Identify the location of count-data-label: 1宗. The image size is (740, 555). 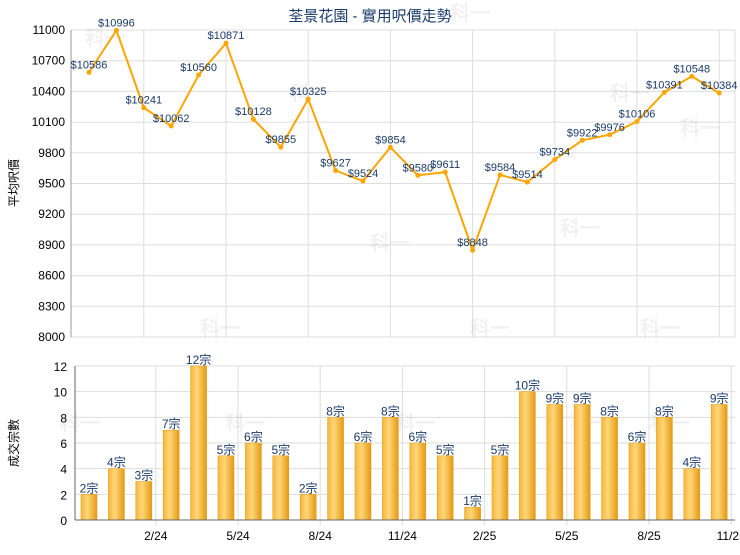
(472, 500).